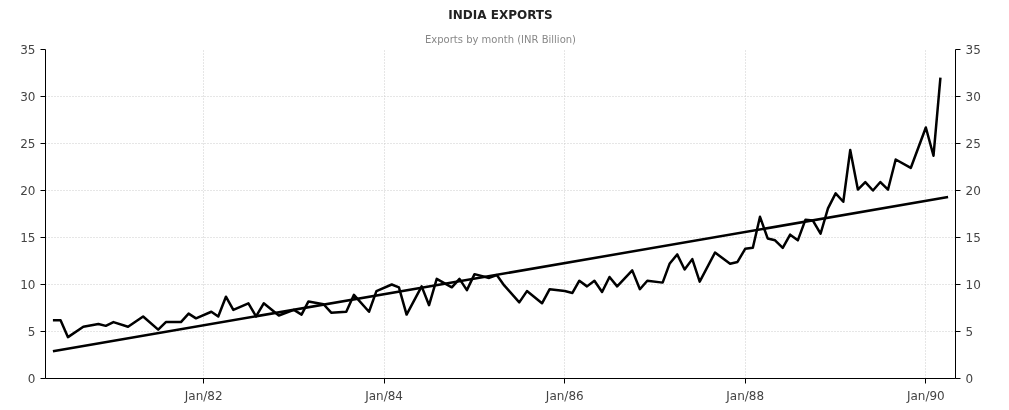 The image size is (1009, 410). Describe the element at coordinates (973, 285) in the screenshot. I see `y2-tick-label: 10` at that location.